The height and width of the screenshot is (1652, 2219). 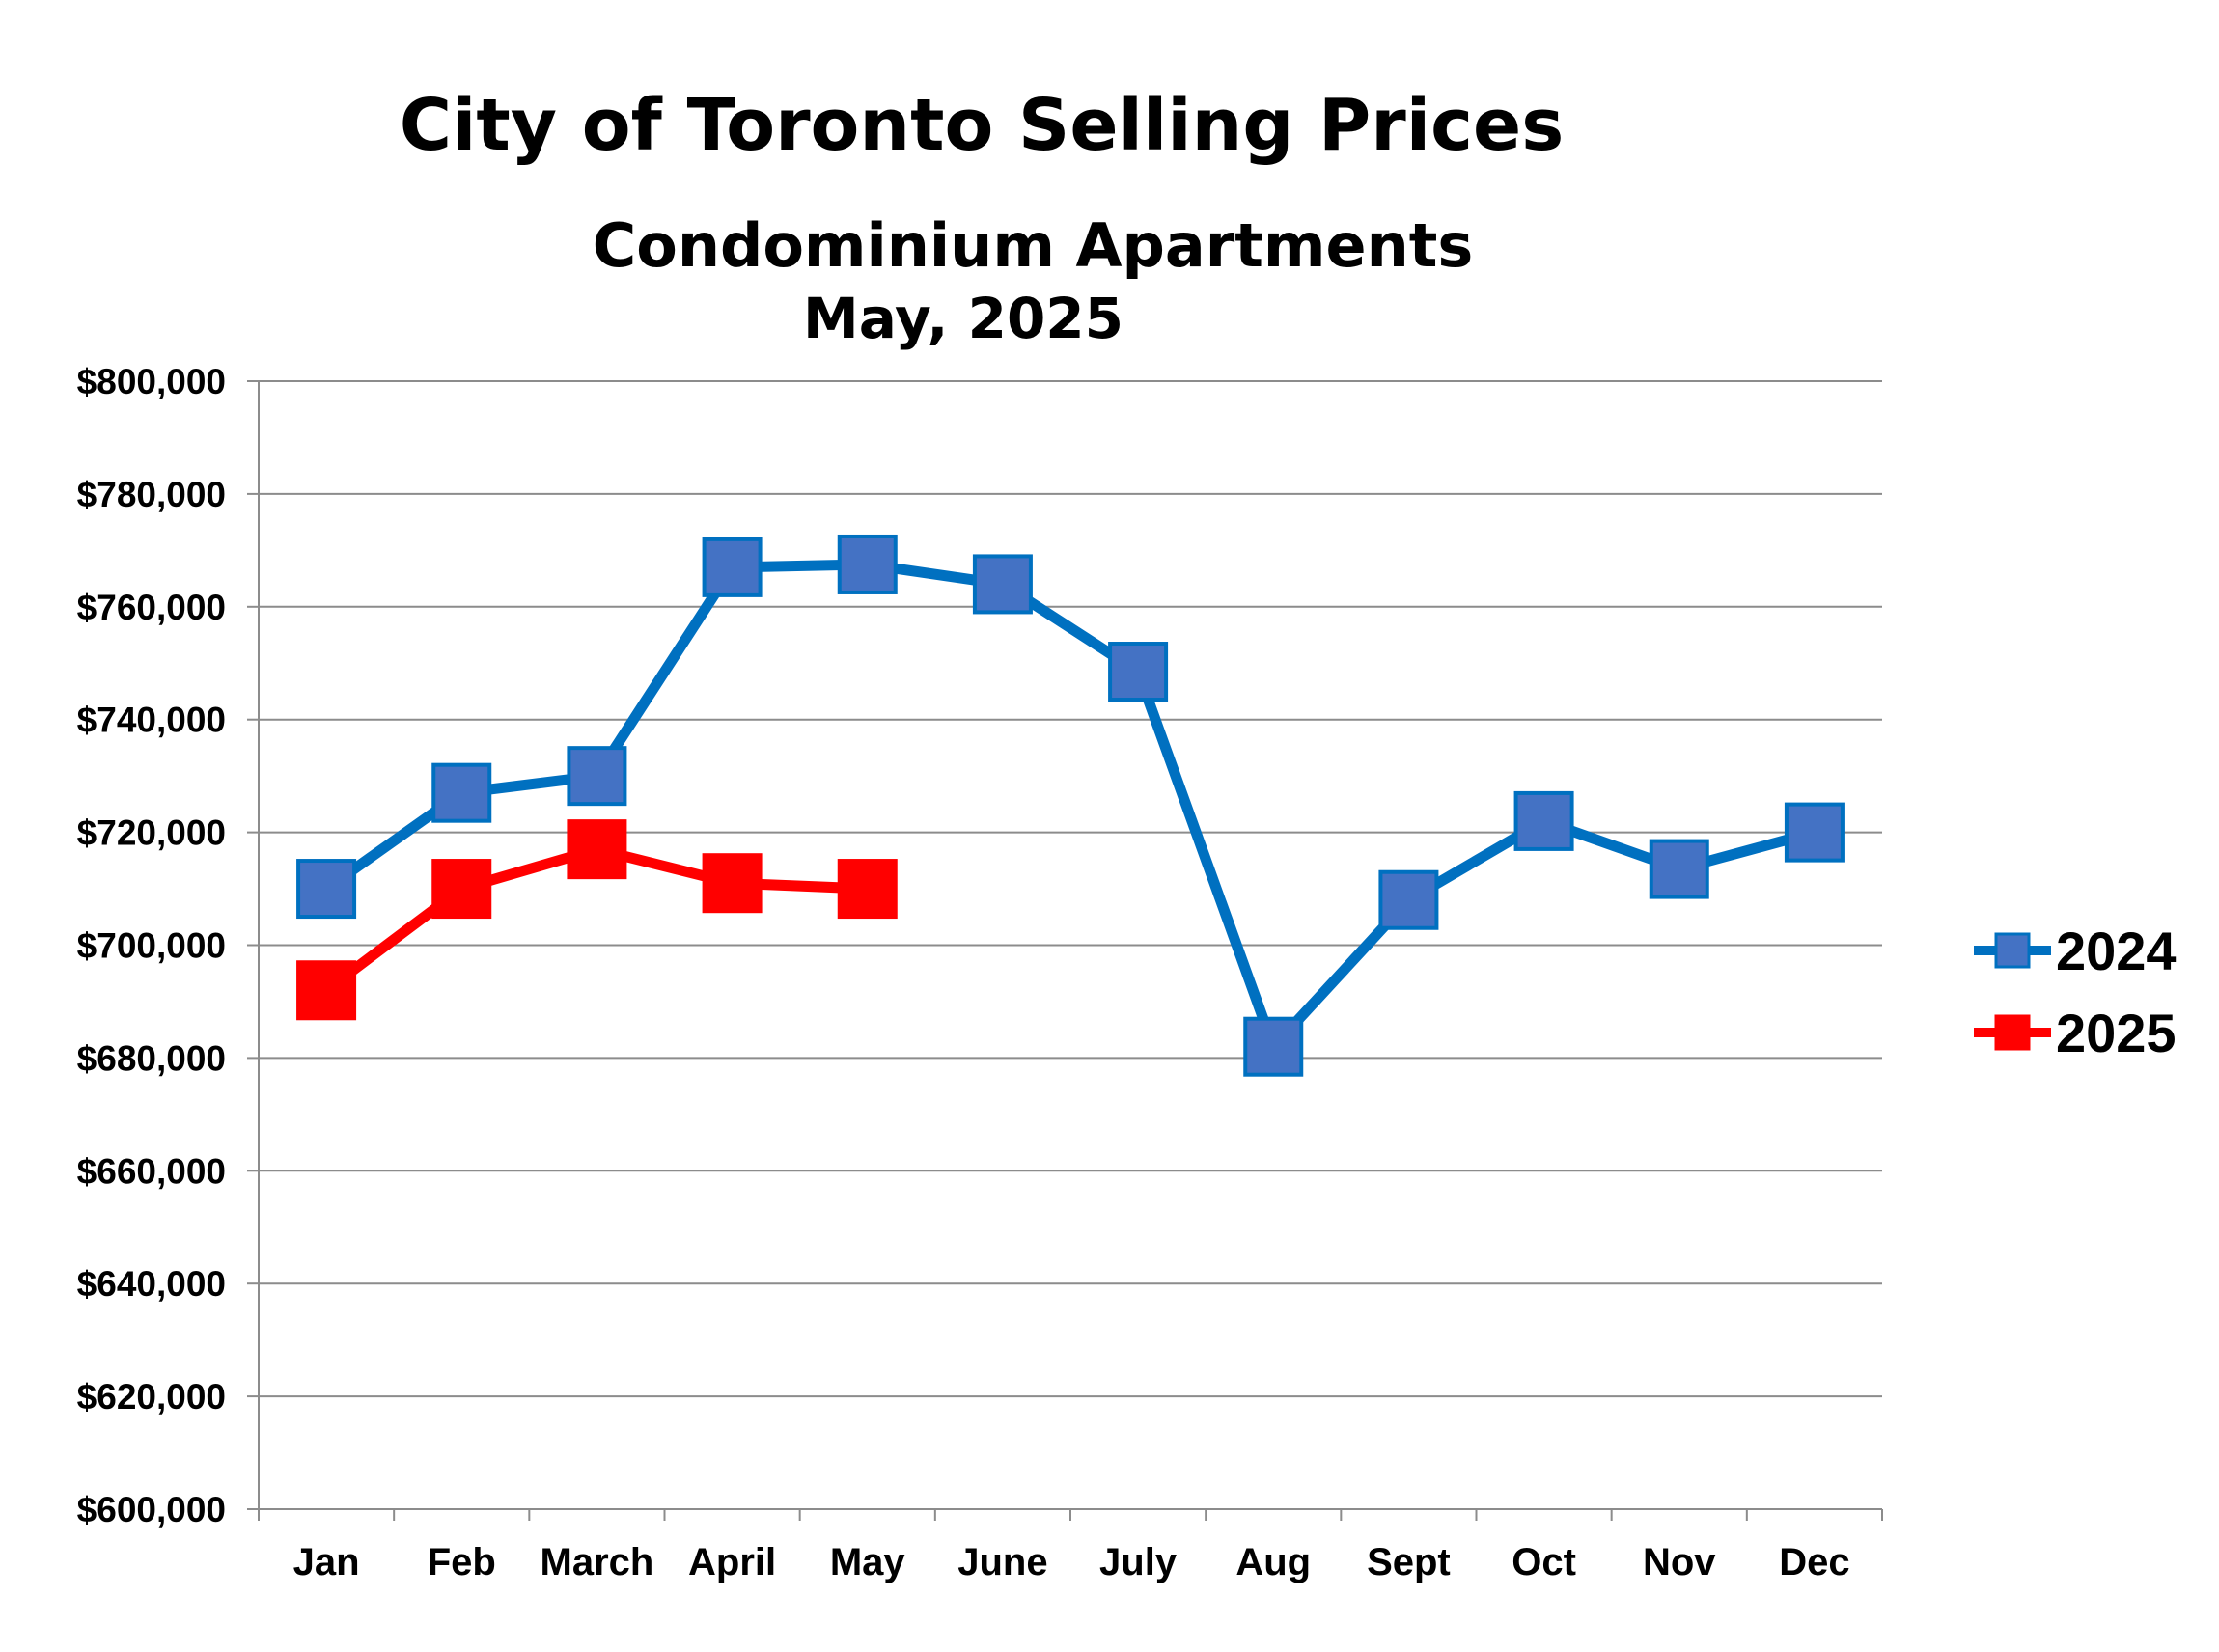 I want to click on y-tick-label: $740,000, so click(x=151, y=720).